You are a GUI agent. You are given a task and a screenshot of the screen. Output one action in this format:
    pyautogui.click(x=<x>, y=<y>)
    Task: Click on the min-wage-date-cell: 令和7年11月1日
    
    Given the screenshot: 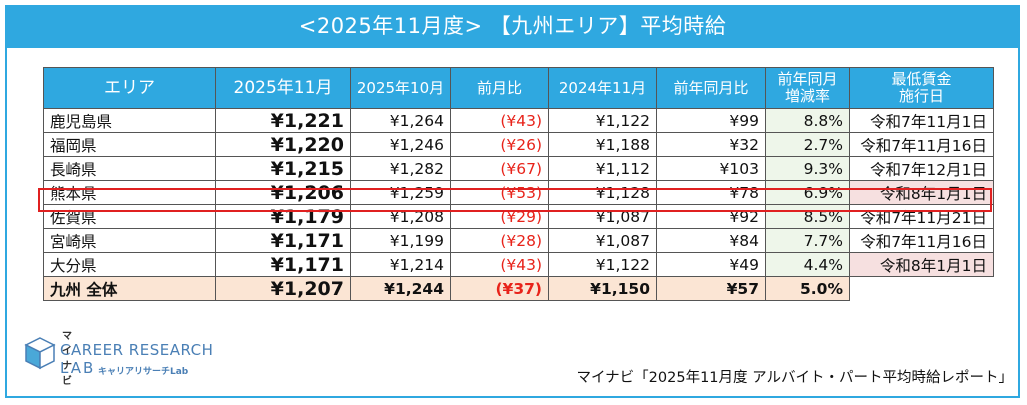 What is the action you would take?
    pyautogui.click(x=921, y=120)
    